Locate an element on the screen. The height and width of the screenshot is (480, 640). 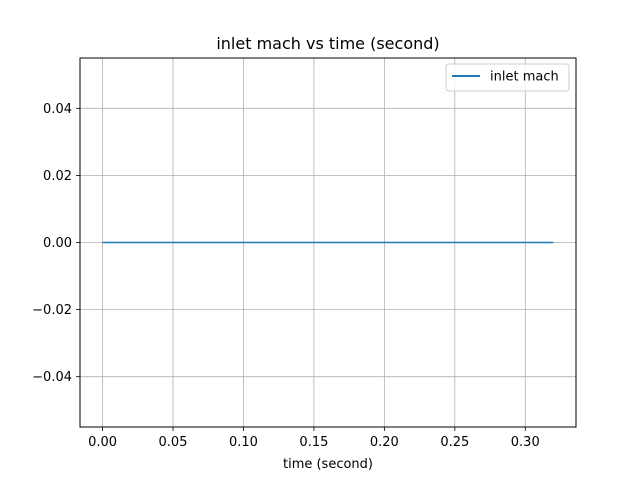
x-tick-label: 0.00 is located at coordinates (102, 442).